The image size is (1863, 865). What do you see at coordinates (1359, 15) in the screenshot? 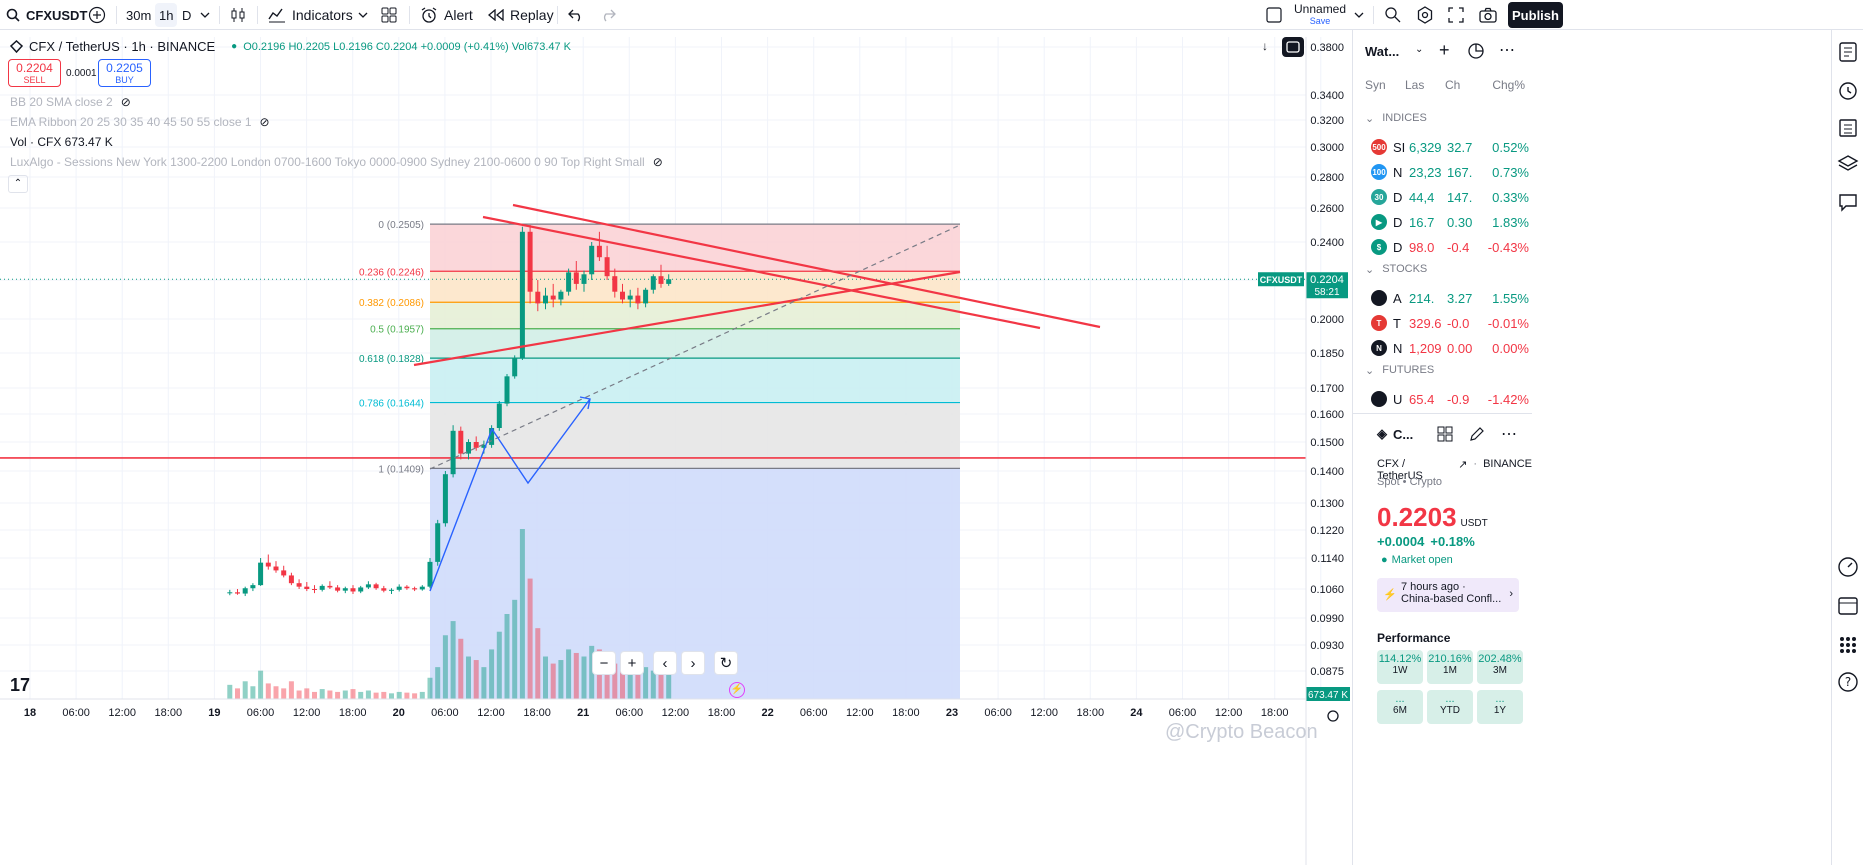
I see `layout-menu-dropdown` at bounding box center [1359, 15].